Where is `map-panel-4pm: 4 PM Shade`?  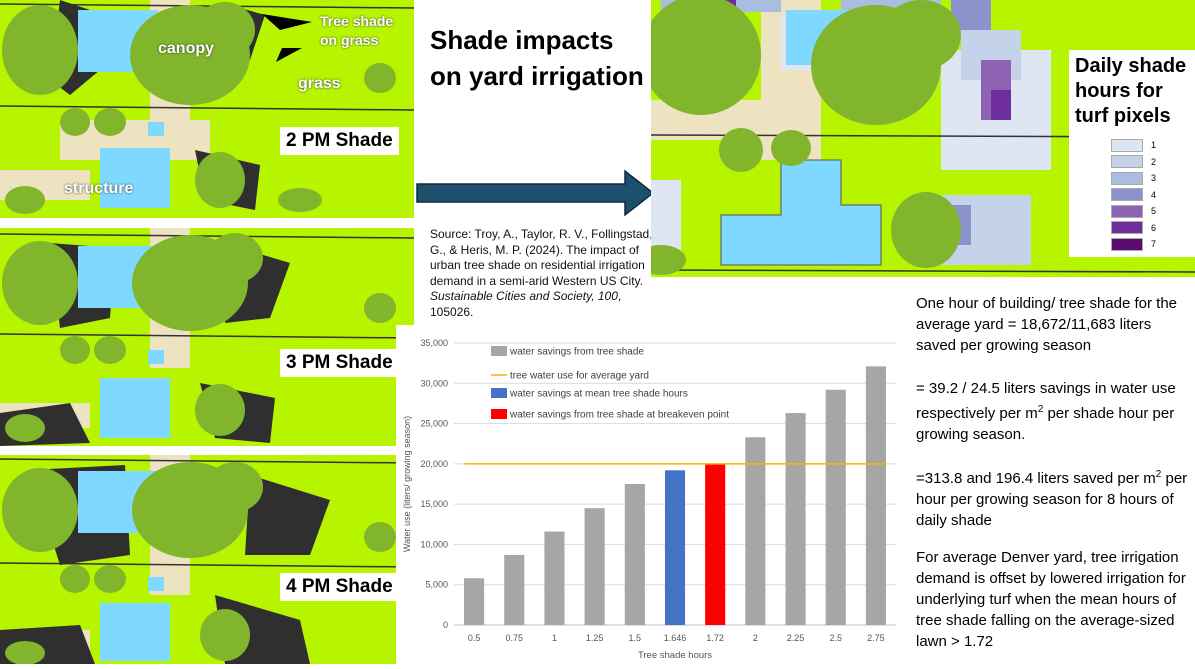 map-panel-4pm: 4 PM Shade is located at coordinates (207, 559).